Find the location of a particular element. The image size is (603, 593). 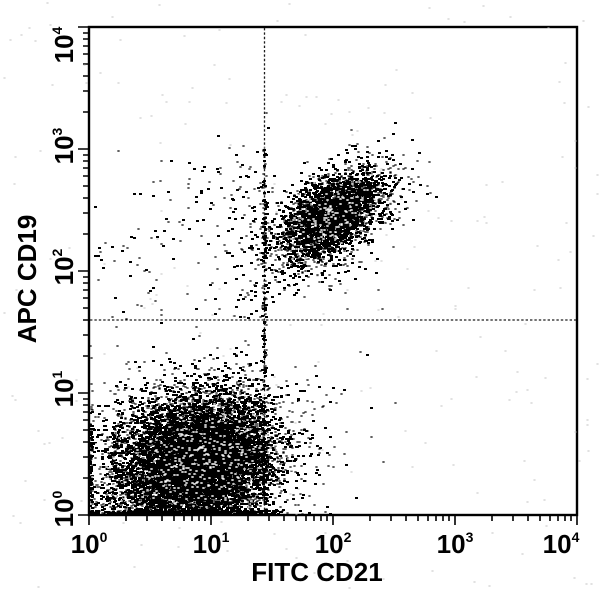

svg-text: APC CD19 is located at coordinates (27, 279).